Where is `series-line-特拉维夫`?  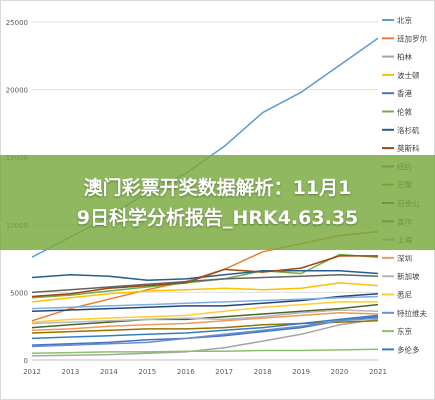
series-line-特拉维夫 is located at coordinates (205, 332).